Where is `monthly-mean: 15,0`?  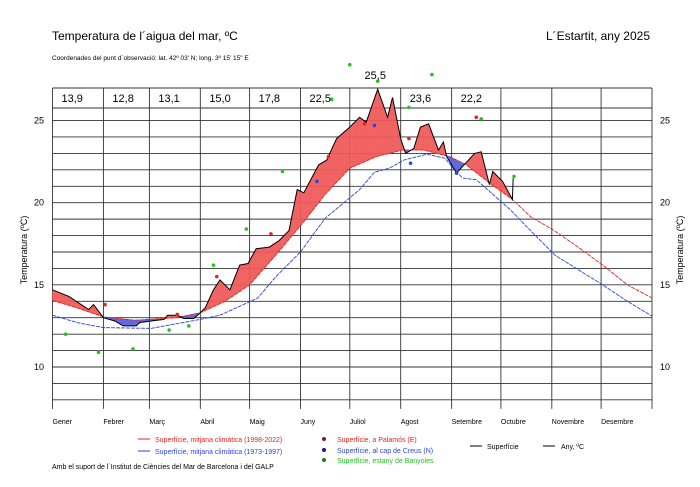 monthly-mean: 15,0 is located at coordinates (219, 99).